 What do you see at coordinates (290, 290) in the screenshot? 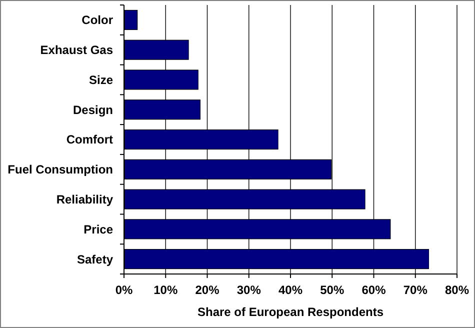
I see `x-tick-label: 40%` at bounding box center [290, 290].